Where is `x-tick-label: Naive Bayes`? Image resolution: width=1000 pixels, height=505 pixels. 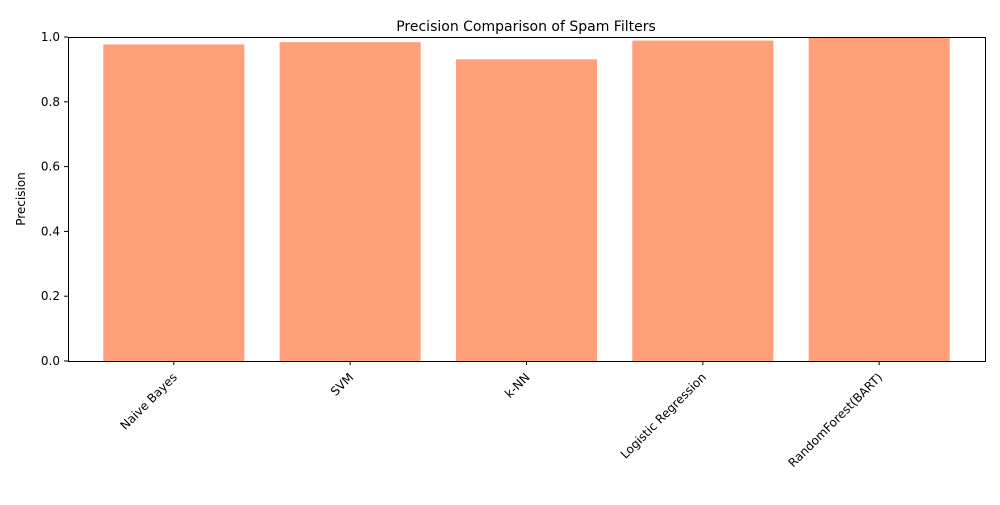
x-tick-label: Naive Bayes is located at coordinates (148, 401).